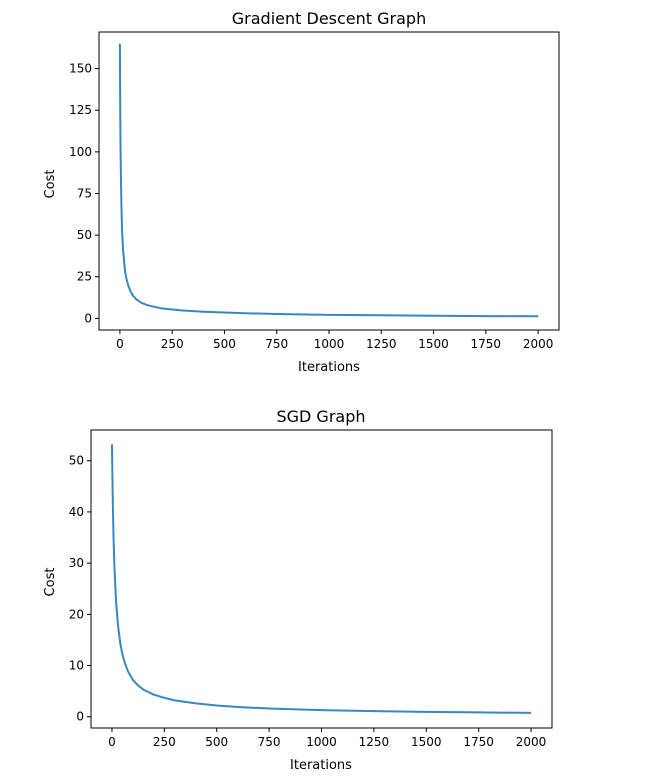 The image size is (663, 776). Describe the element at coordinates (84, 277) in the screenshot. I see `y-tick-label: 25` at that location.